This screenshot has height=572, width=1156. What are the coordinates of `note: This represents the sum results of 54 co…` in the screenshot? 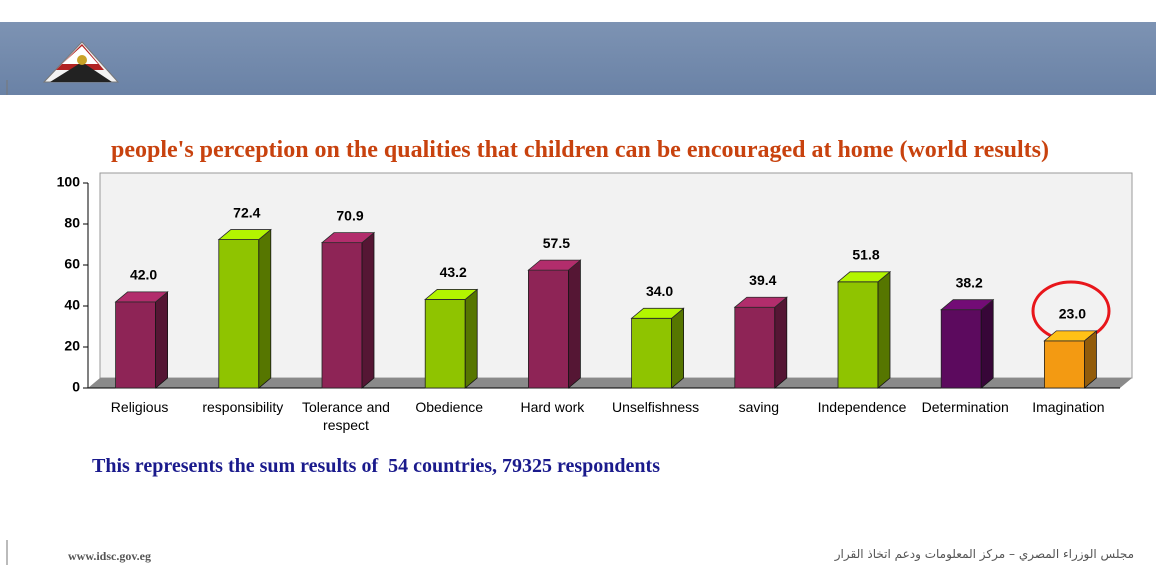 It's located at (376, 466).